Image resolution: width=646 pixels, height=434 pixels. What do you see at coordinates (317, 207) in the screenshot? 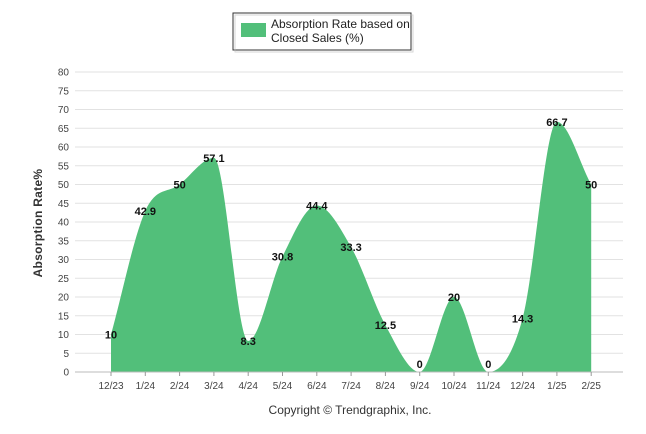
I see `data-label: 44.4` at bounding box center [317, 207].